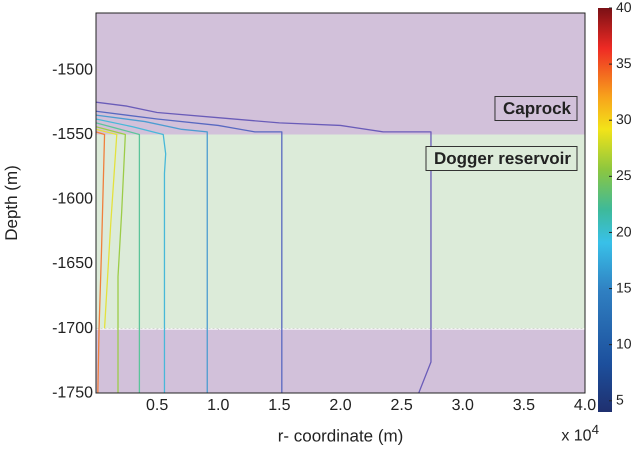  Describe the element at coordinates (624, 175) in the screenshot. I see `color-bar-label: 25` at that location.